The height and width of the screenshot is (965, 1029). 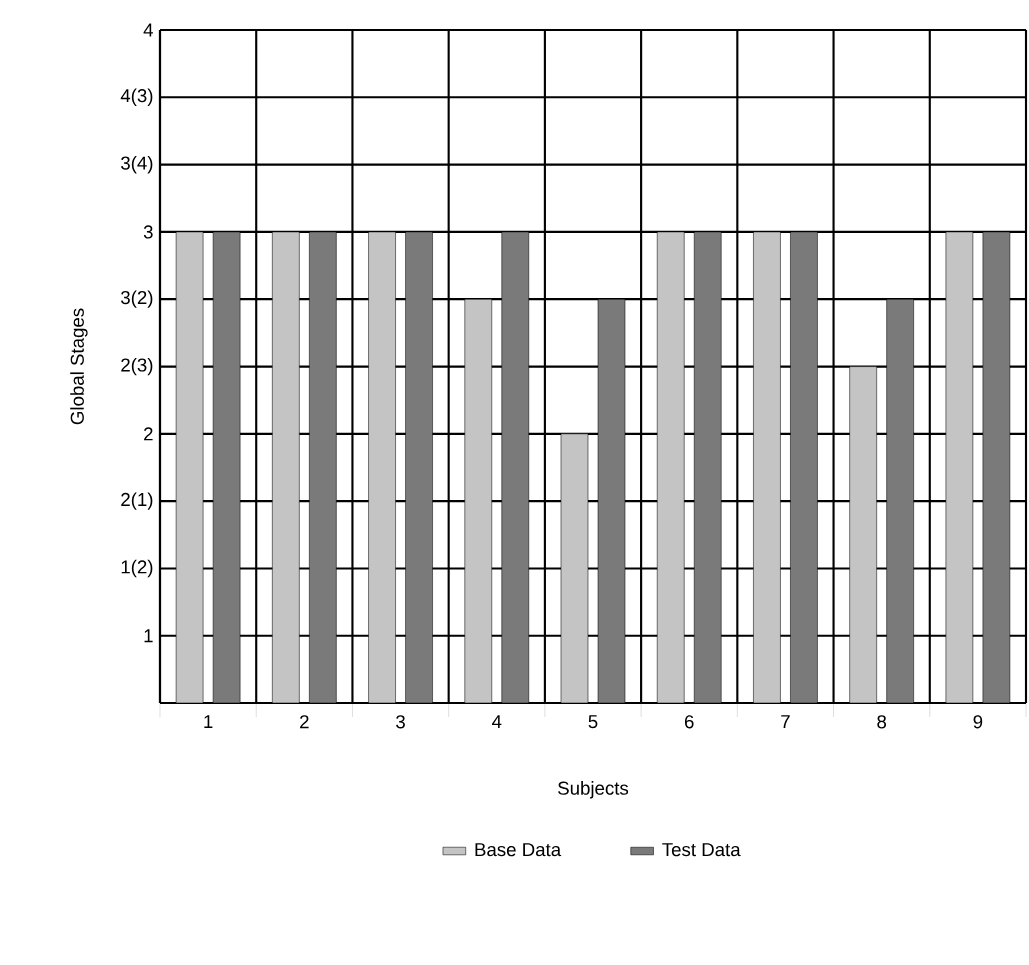 What do you see at coordinates (137, 164) in the screenshot?
I see `y-tick-label: 3(4)` at bounding box center [137, 164].